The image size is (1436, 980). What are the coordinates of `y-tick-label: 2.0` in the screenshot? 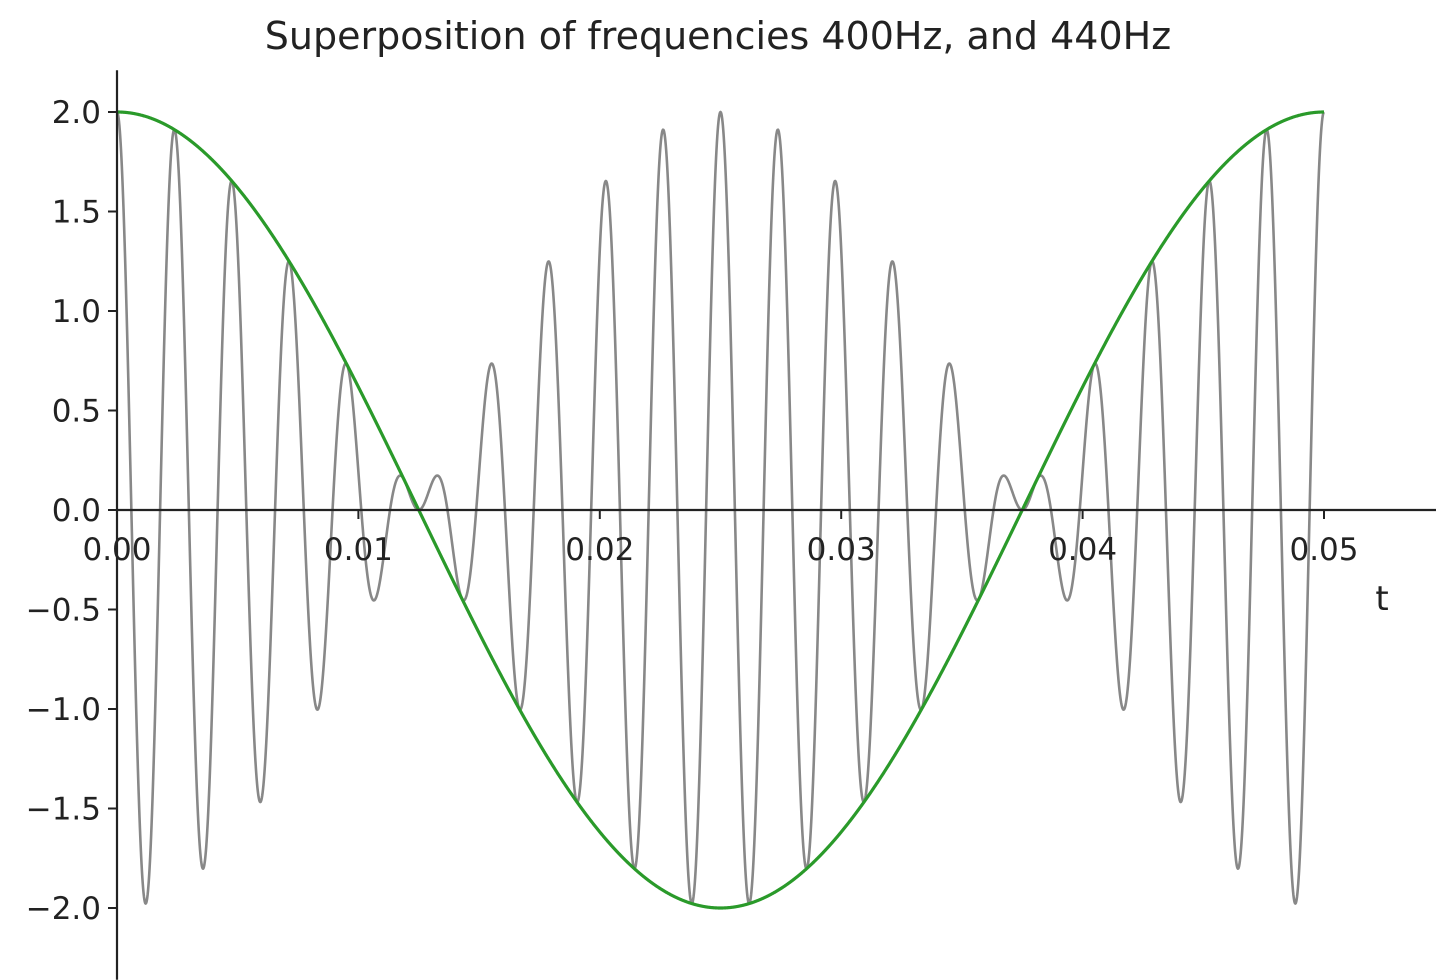 It's located at (76, 113).